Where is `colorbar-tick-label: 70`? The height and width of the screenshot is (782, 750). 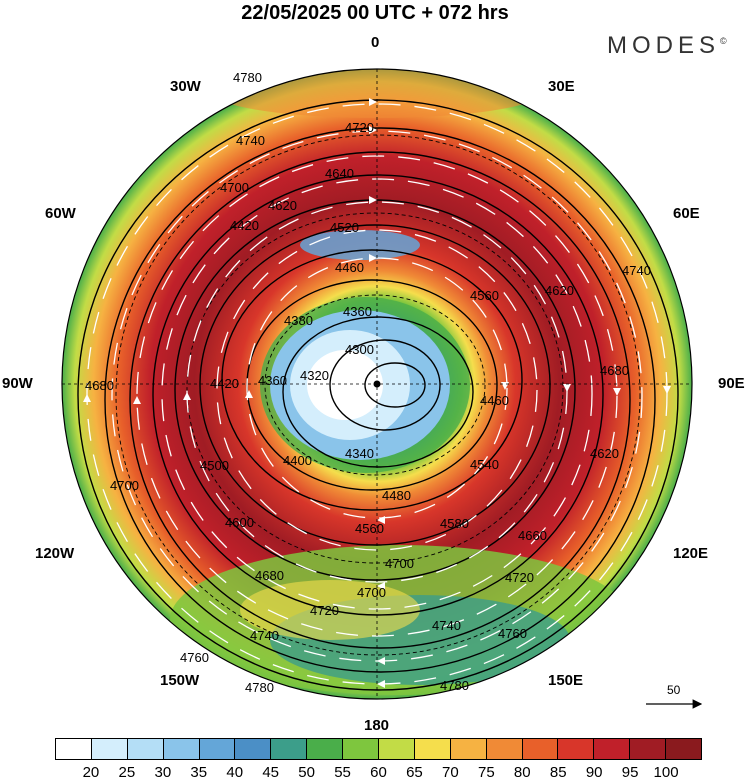 colorbar-tick-label: 70 is located at coordinates (450, 772).